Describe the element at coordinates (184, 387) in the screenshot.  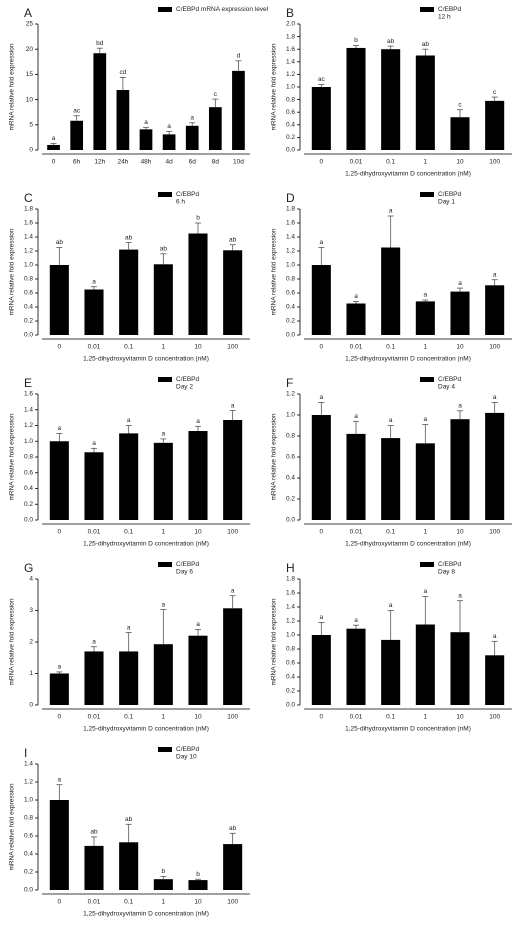
I see `legend-note: Day 2` at that location.